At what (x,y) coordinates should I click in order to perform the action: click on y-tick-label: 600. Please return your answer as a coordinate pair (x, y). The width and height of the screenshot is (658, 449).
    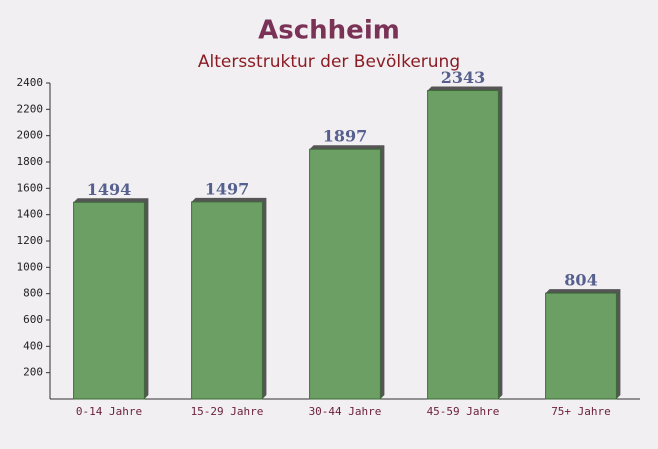
    Looking at the image, I should click on (33, 319).